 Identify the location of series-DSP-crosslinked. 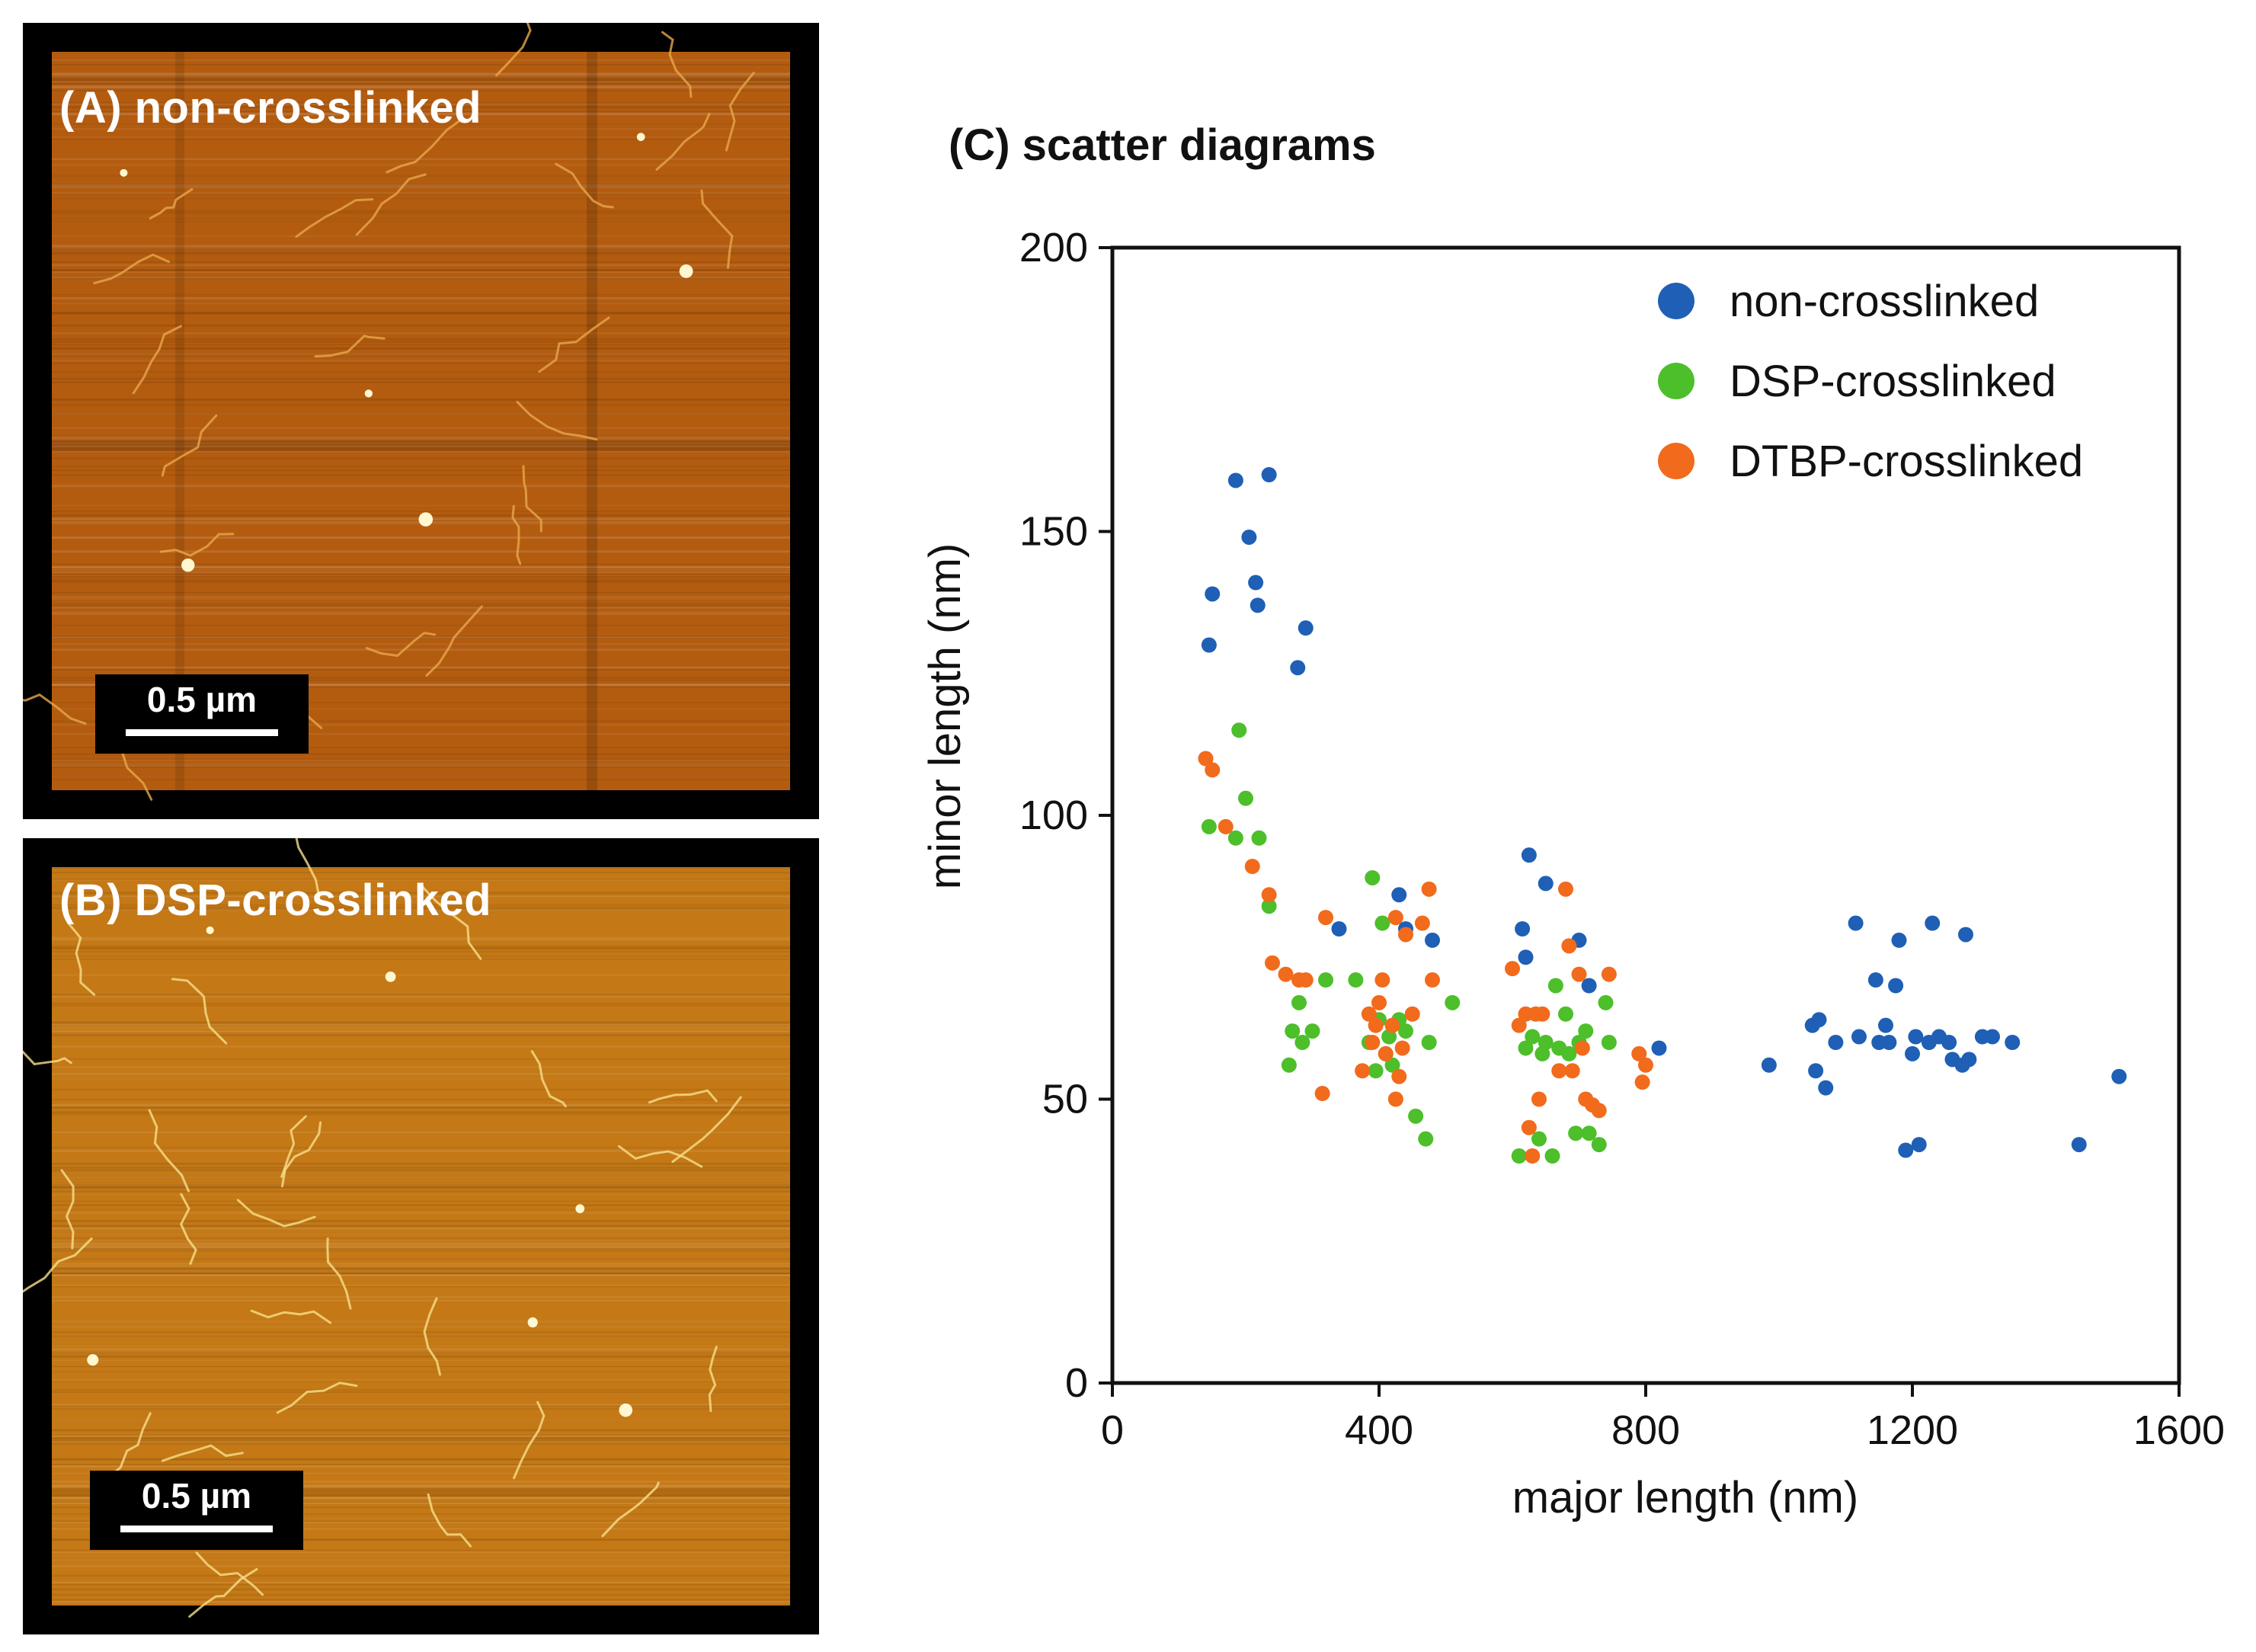
(1409, 943).